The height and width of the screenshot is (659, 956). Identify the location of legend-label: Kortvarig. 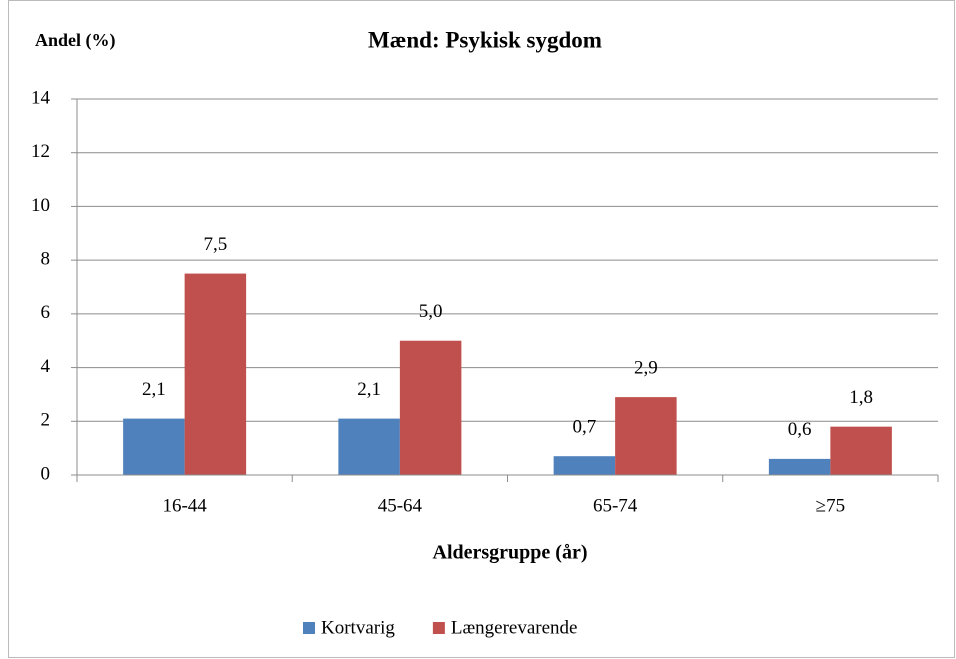
(358, 627).